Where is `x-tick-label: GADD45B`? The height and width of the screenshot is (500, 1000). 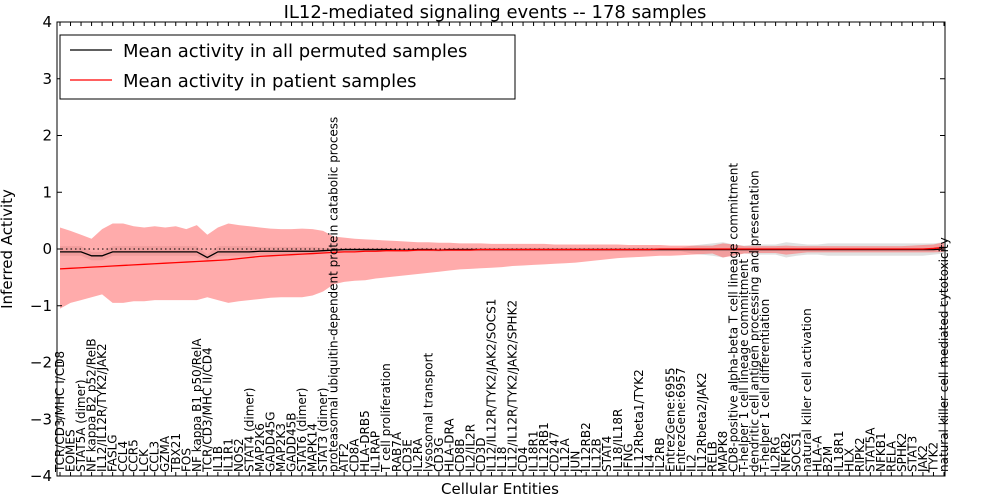 x-tick-label: GADD45B is located at coordinates (292, 443).